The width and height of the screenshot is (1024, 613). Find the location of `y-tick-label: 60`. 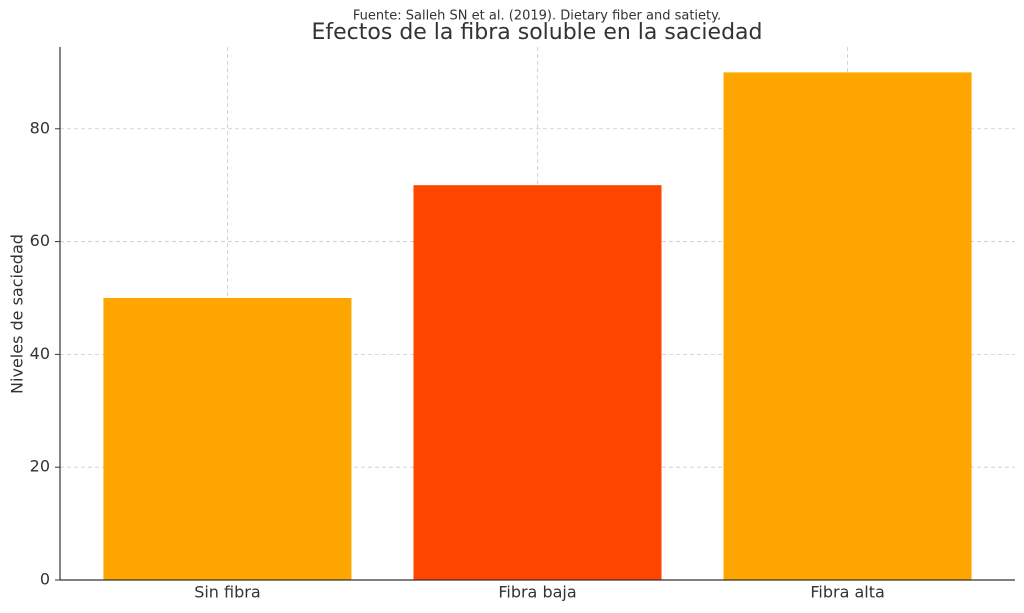

y-tick-label: 60 is located at coordinates (40, 240).